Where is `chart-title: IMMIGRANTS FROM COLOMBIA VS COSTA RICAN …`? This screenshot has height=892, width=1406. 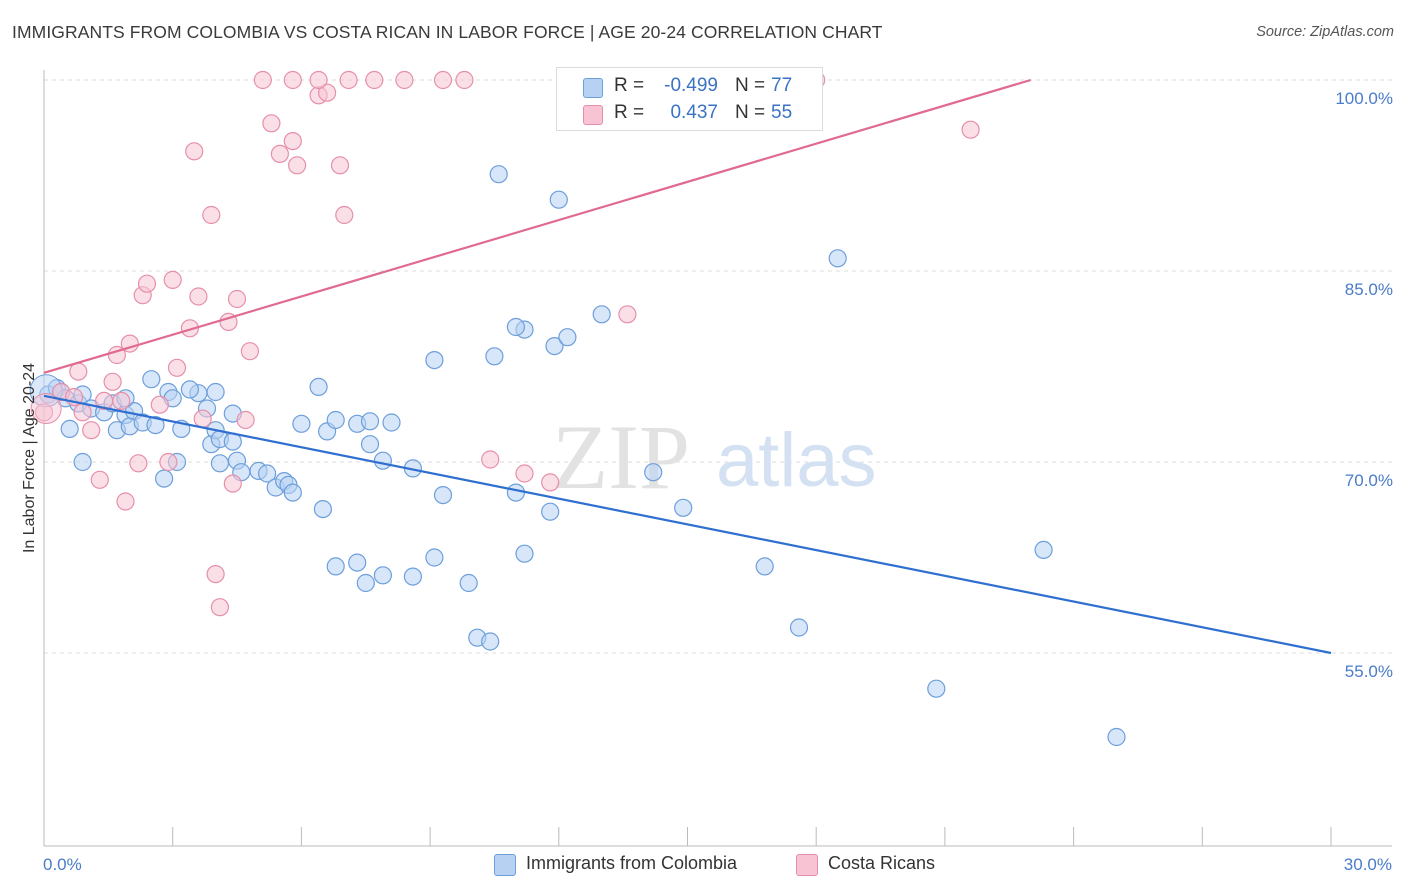 chart-title: IMMIGRANTS FROM COLOMBIA VS COSTA RICAN … is located at coordinates (447, 32).